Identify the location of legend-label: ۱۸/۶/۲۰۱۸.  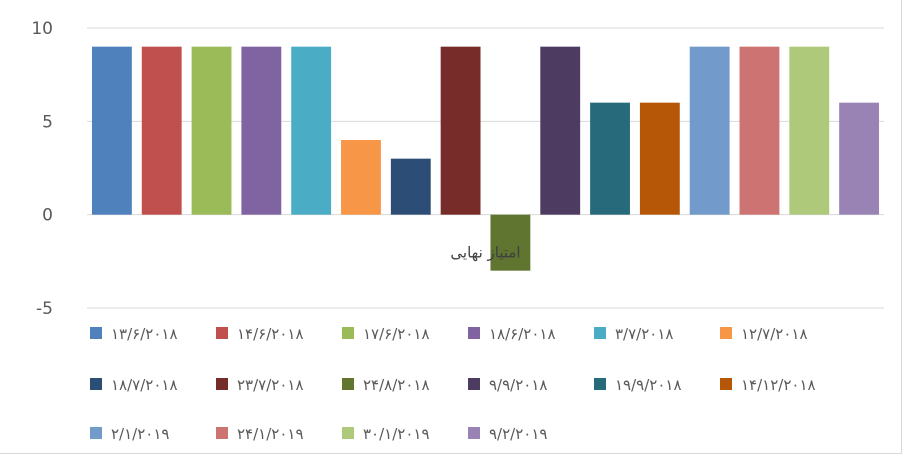
(522, 334).